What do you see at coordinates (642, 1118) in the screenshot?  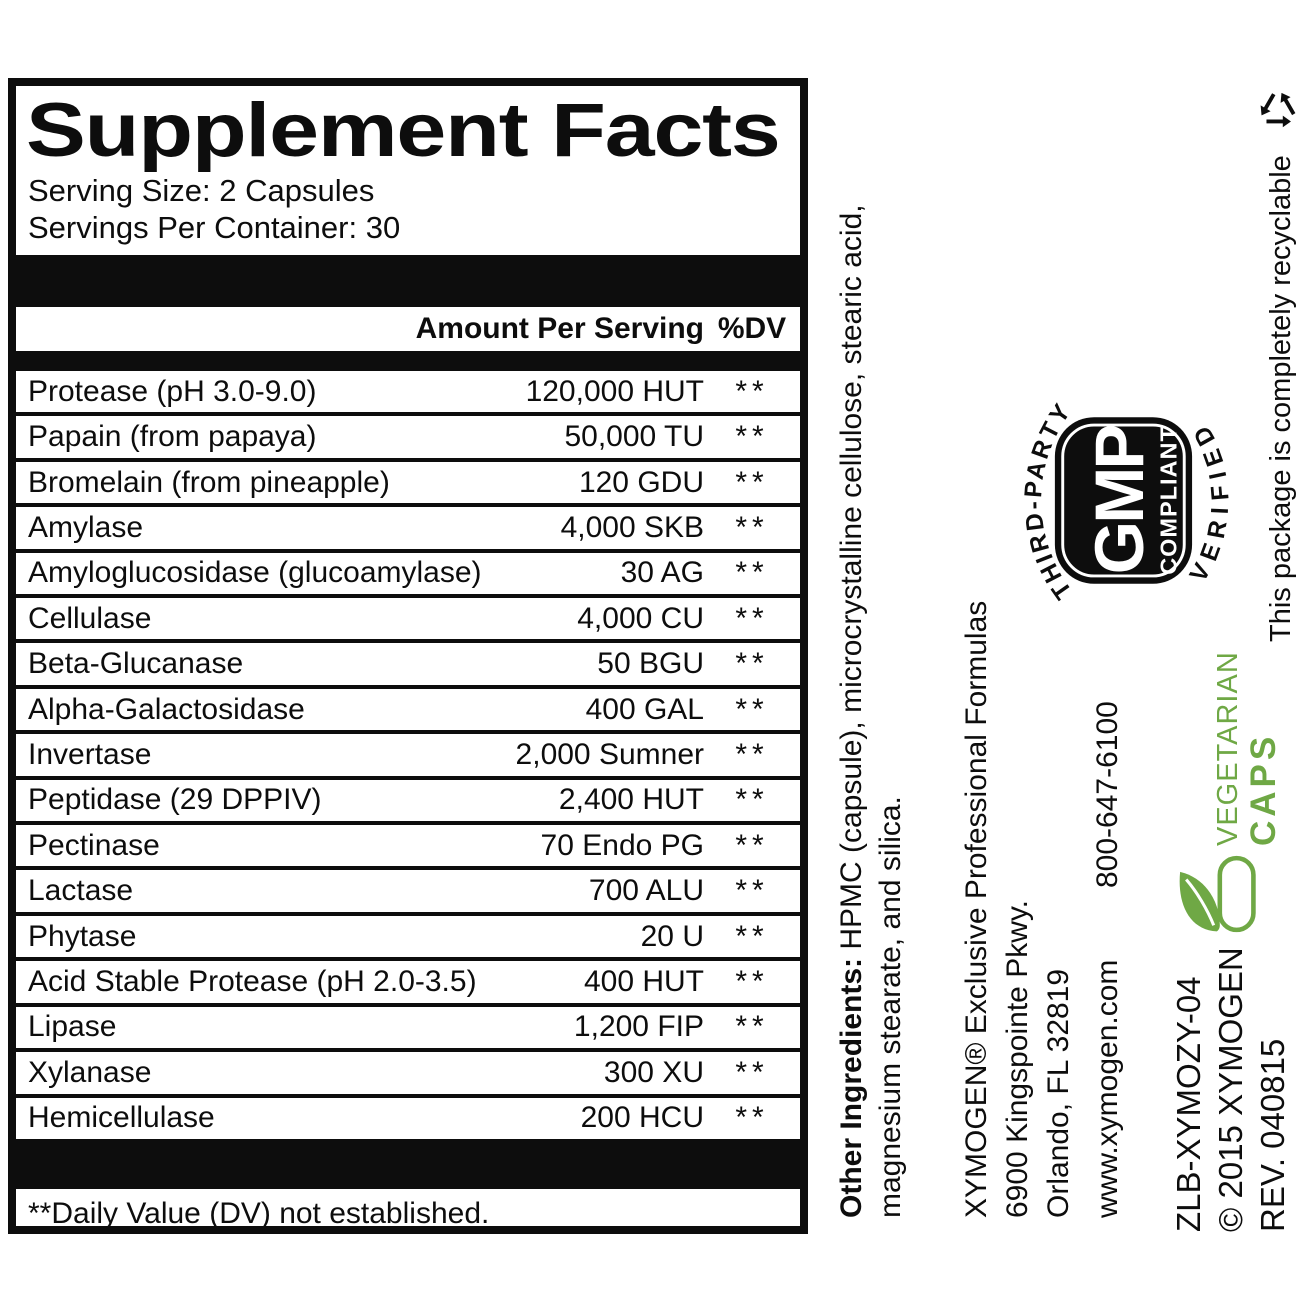 I see `ingredient-amount: 200 HCU` at bounding box center [642, 1118].